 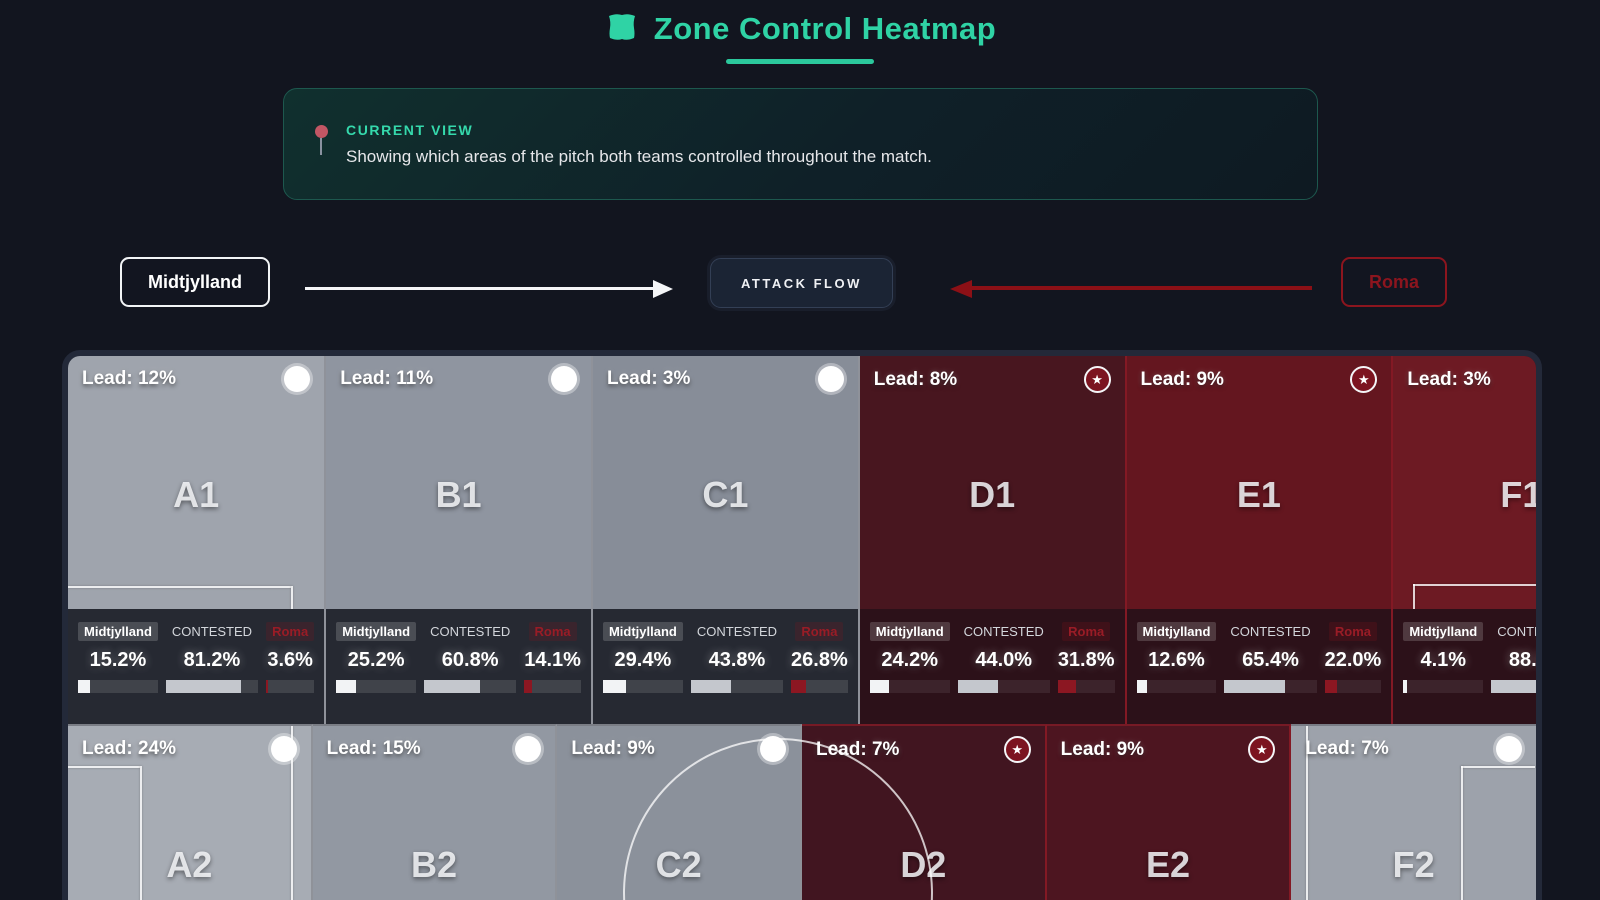 I want to click on away-control-value: 3.6%, so click(x=290, y=660).